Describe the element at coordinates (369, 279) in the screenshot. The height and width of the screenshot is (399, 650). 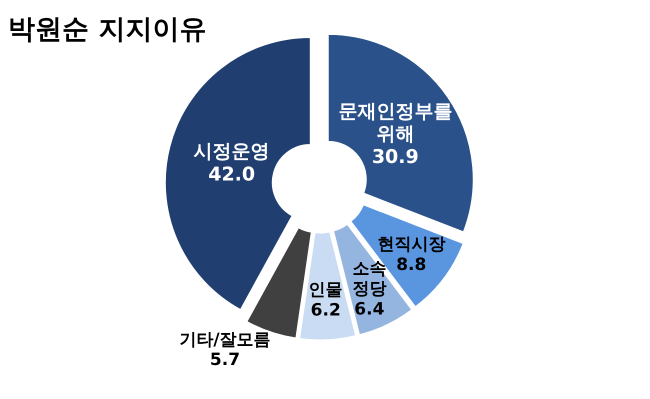
I see `slice-label: 소속 정당` at that location.